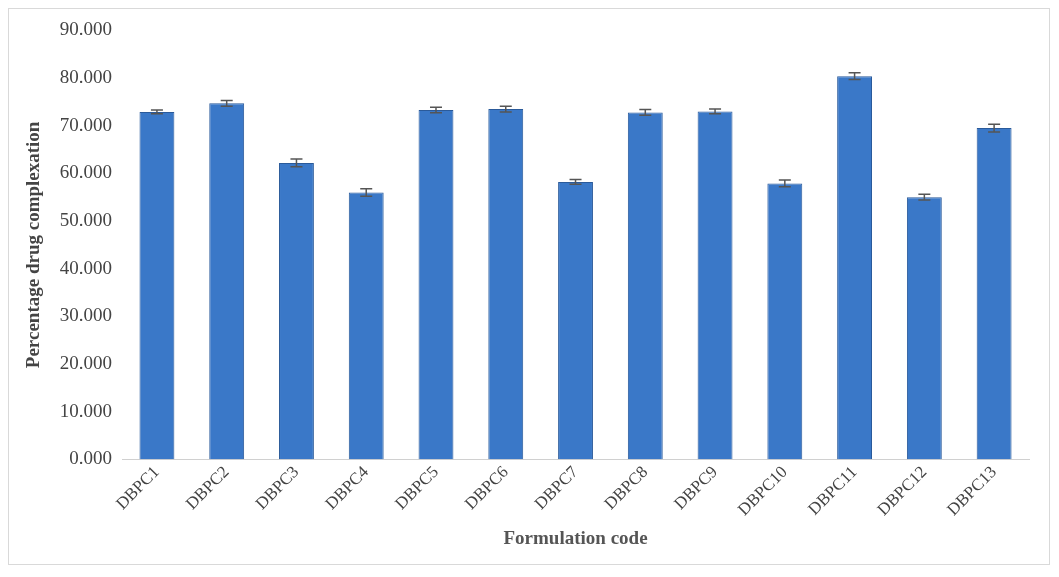 This screenshot has width=1059, height=577. I want to click on y-tick-label: 30.000, so click(86, 315).